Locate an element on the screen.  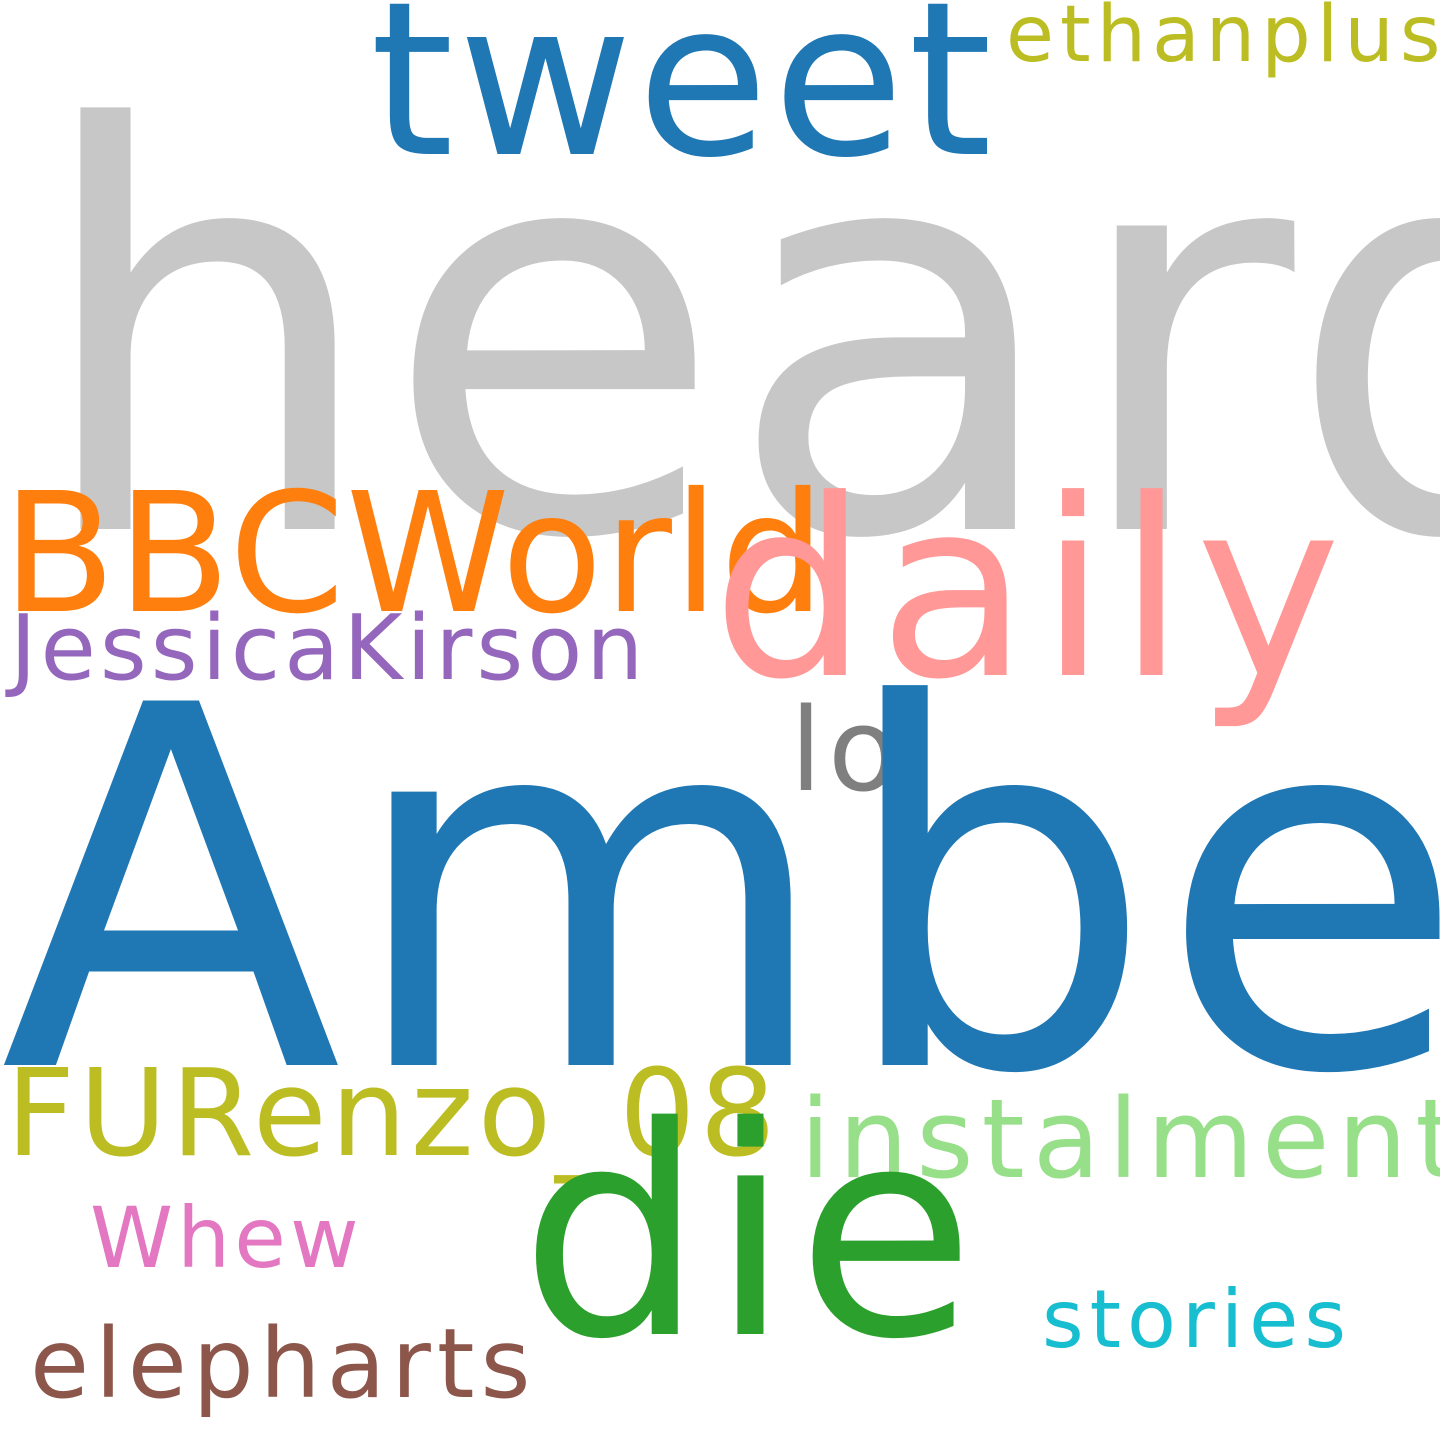
word-ethanplus: ethanplus_ is located at coordinates (1223, 40).